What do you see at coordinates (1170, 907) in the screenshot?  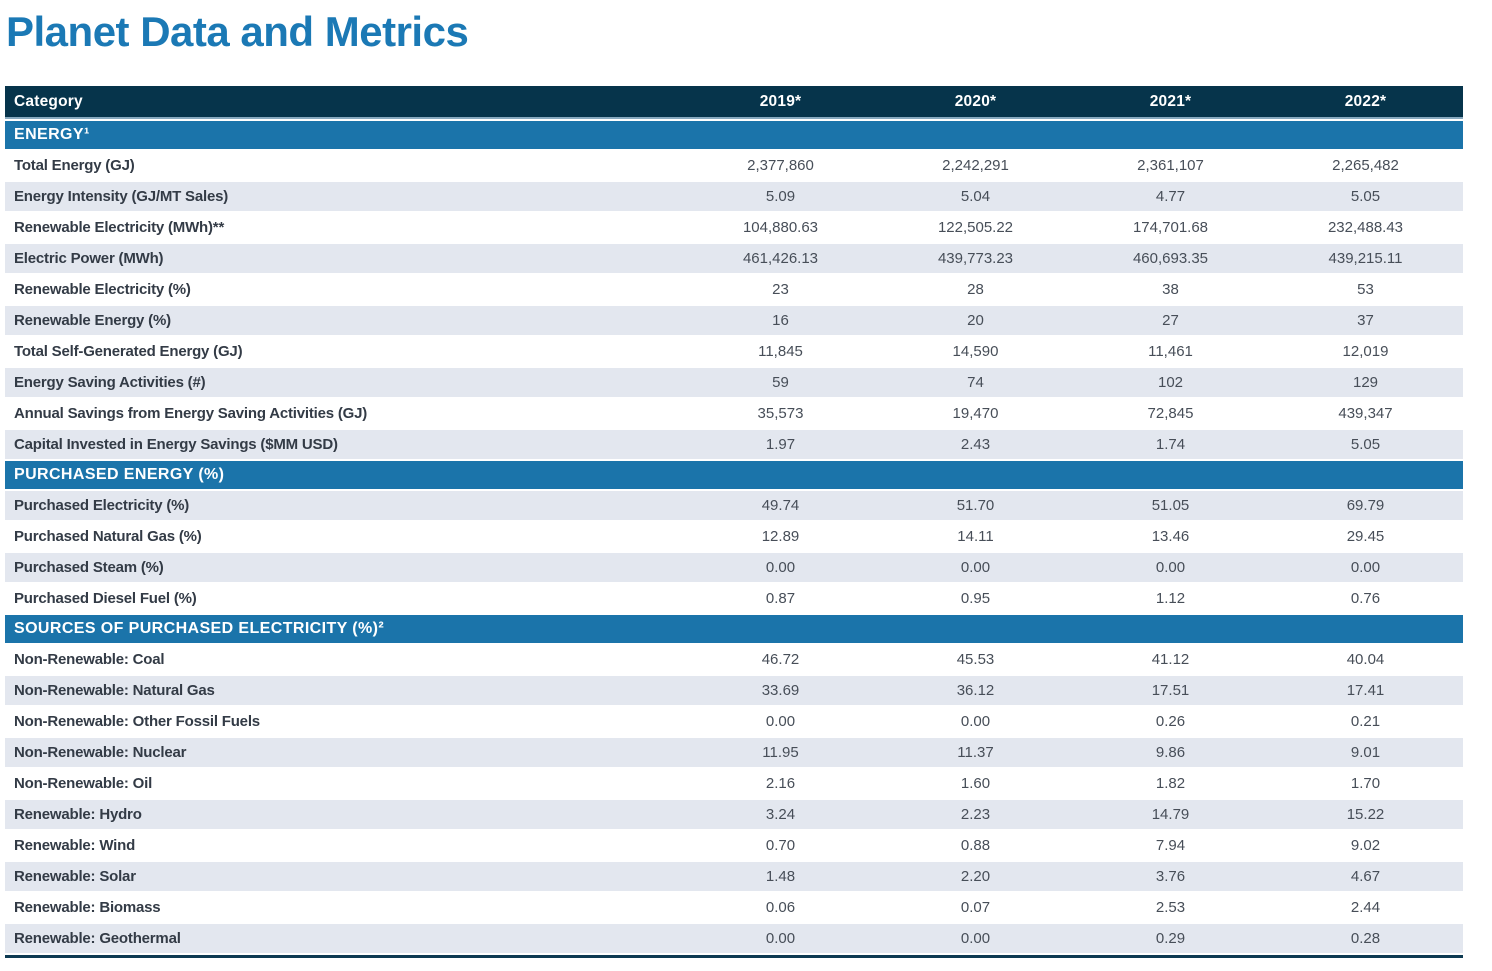 I see `cell-value: 2.53` at bounding box center [1170, 907].